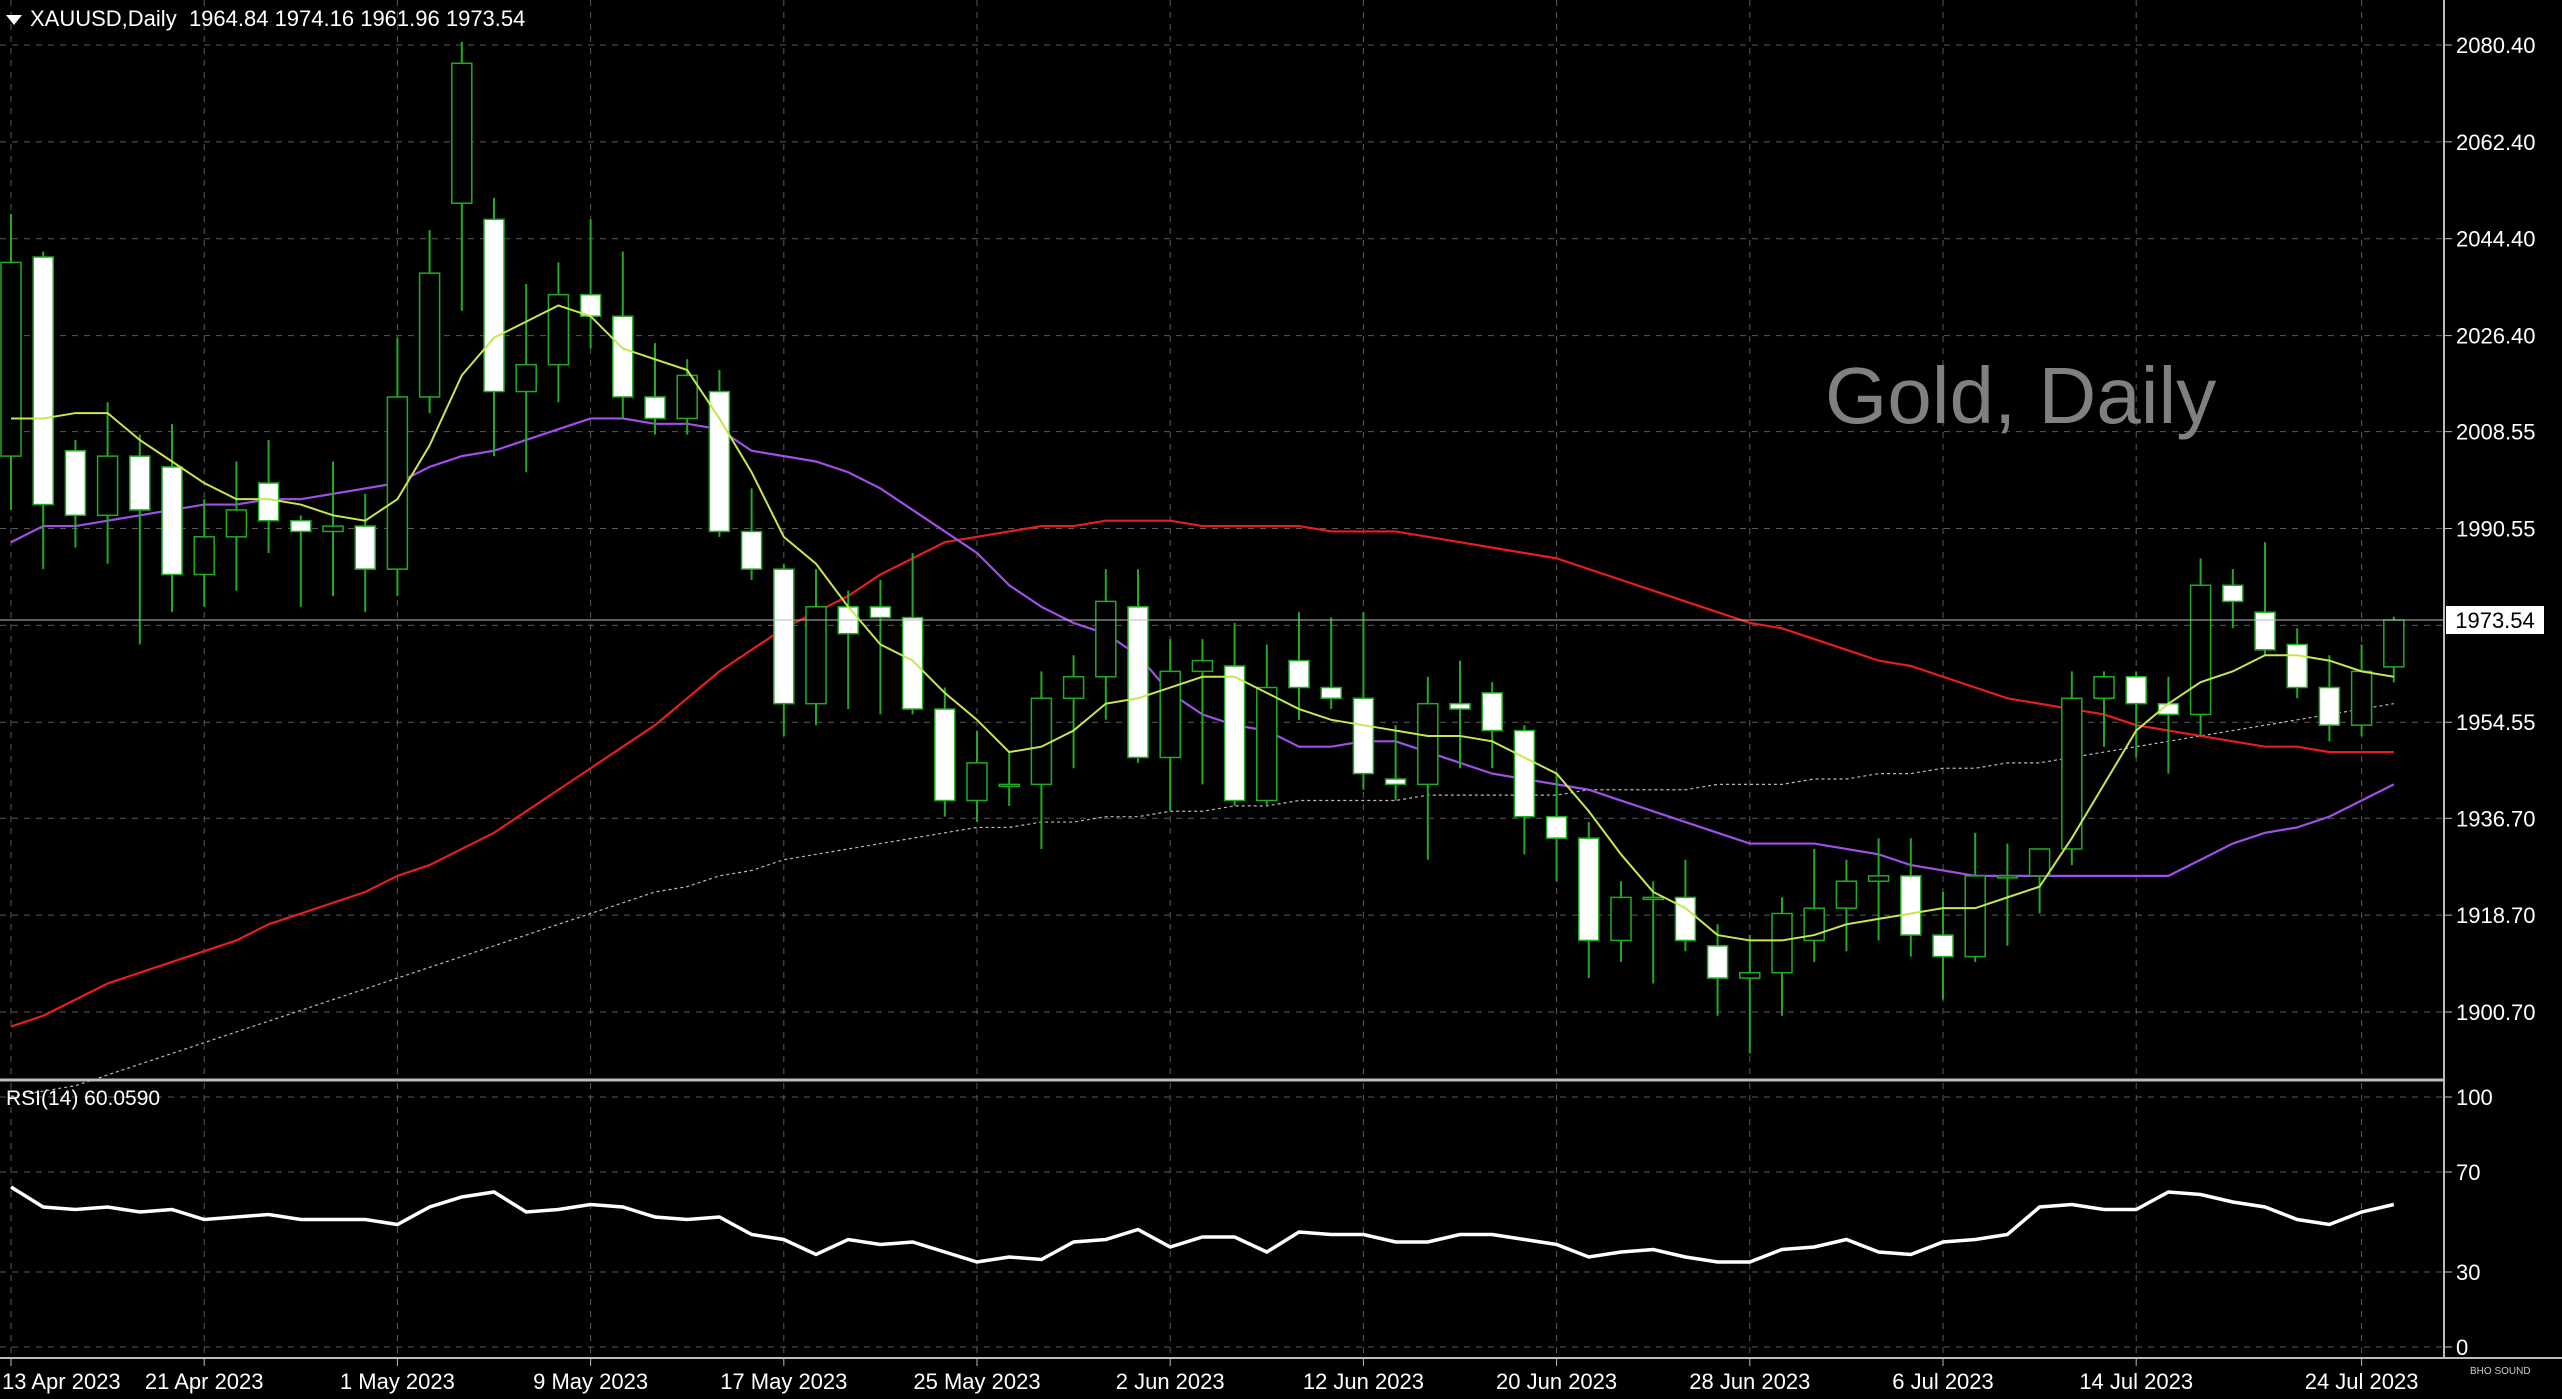  Describe the element at coordinates (1749, 1381) in the screenshot. I see `date-tick-label: 28 Jun 2023` at that location.